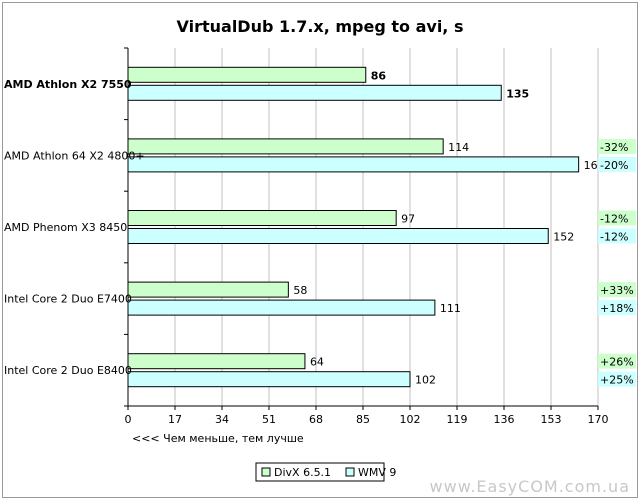 The width and height of the screenshot is (640, 500). I want to click on category-label: AMD Athlon 64 X2 4800+, so click(74, 155).